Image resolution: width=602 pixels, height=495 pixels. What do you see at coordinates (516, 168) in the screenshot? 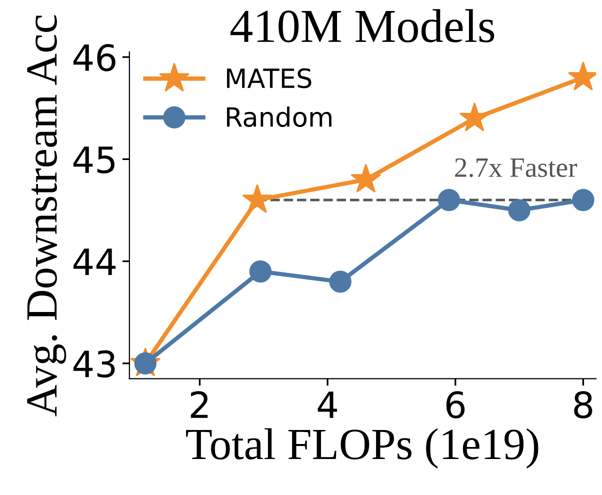
I see `annotation: 2.7x Faster` at bounding box center [516, 168].